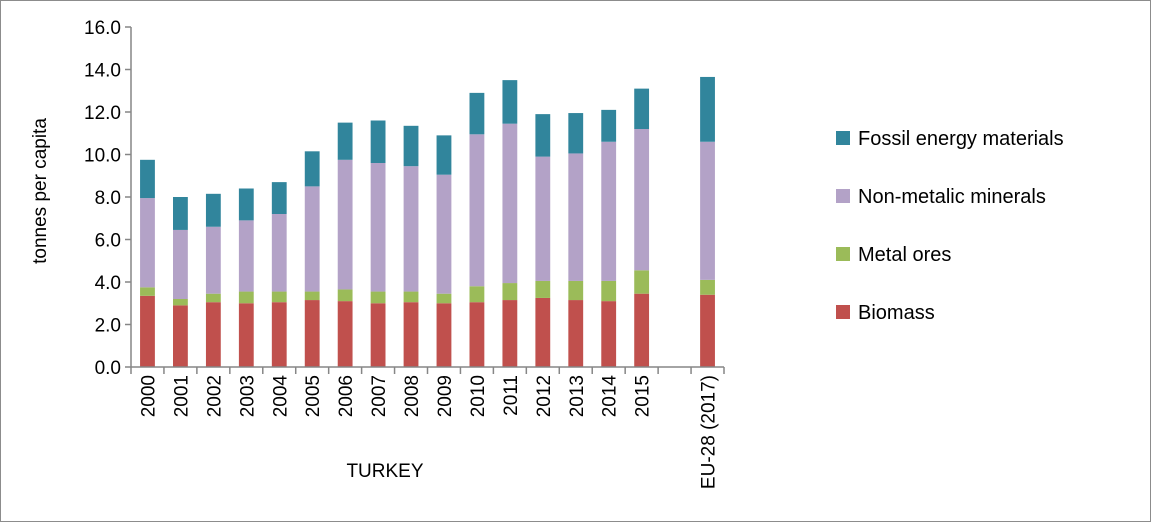 The image size is (1153, 524). Describe the element at coordinates (510, 102) in the screenshot. I see `bar-segment-fossil-energy-materials-2011` at that location.